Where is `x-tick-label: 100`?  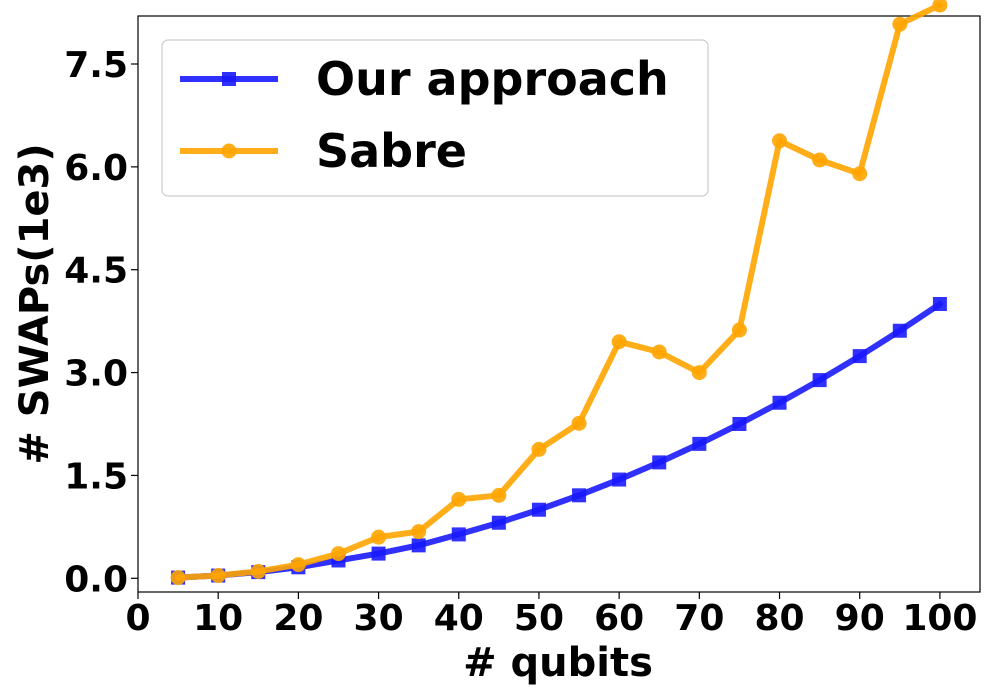 x-tick-label: 100 is located at coordinates (939, 618).